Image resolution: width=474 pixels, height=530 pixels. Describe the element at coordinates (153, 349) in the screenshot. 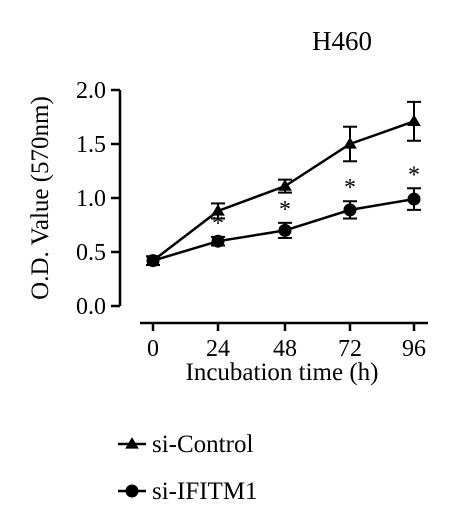

I see `x-tick-label: 0` at that location.